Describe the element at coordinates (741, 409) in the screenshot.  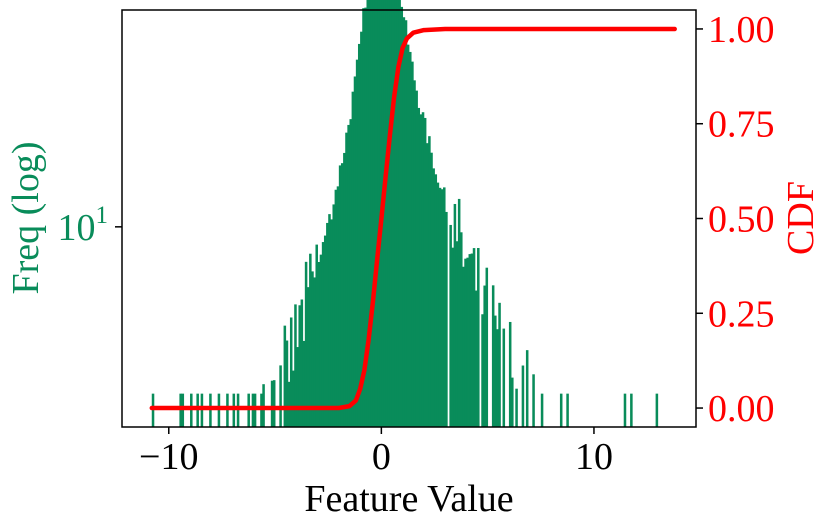
I see `right-tick-label: 0.00` at that location.